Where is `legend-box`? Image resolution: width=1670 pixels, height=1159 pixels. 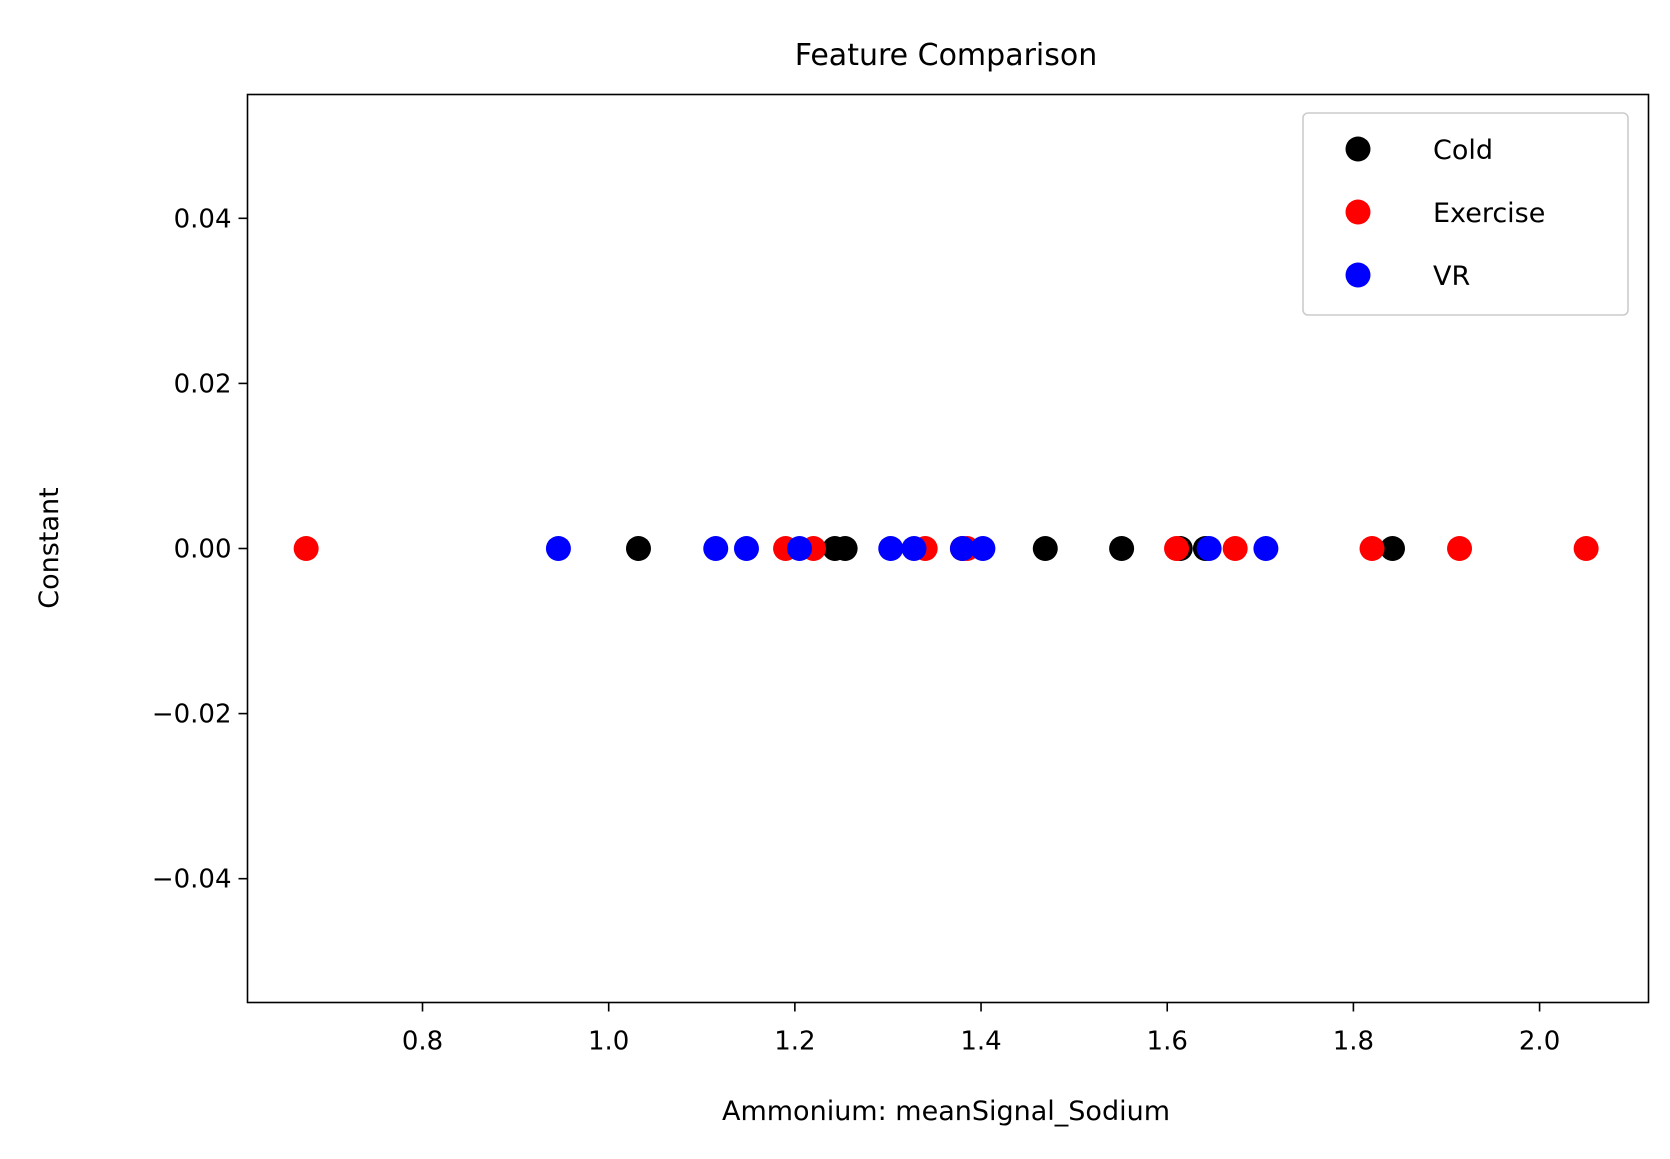
legend-box is located at coordinates (1465, 214).